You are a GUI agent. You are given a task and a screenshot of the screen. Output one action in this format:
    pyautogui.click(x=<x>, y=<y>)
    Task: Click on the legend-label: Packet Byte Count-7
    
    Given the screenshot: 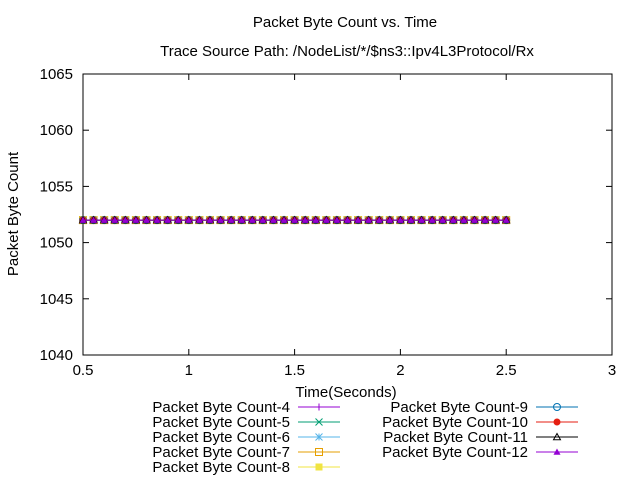 What is the action you would take?
    pyautogui.click(x=221, y=452)
    